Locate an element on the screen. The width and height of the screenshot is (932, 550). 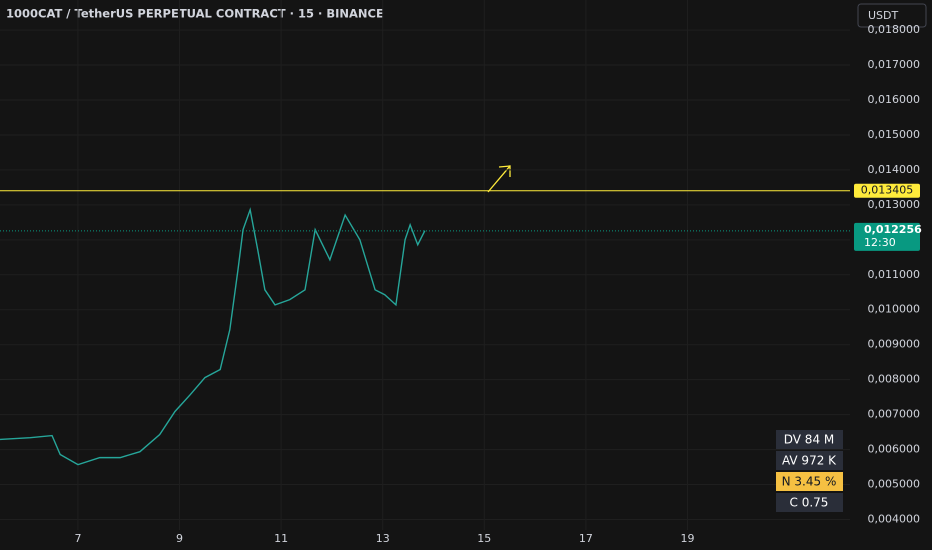
last-price-box is located at coordinates (887, 236).